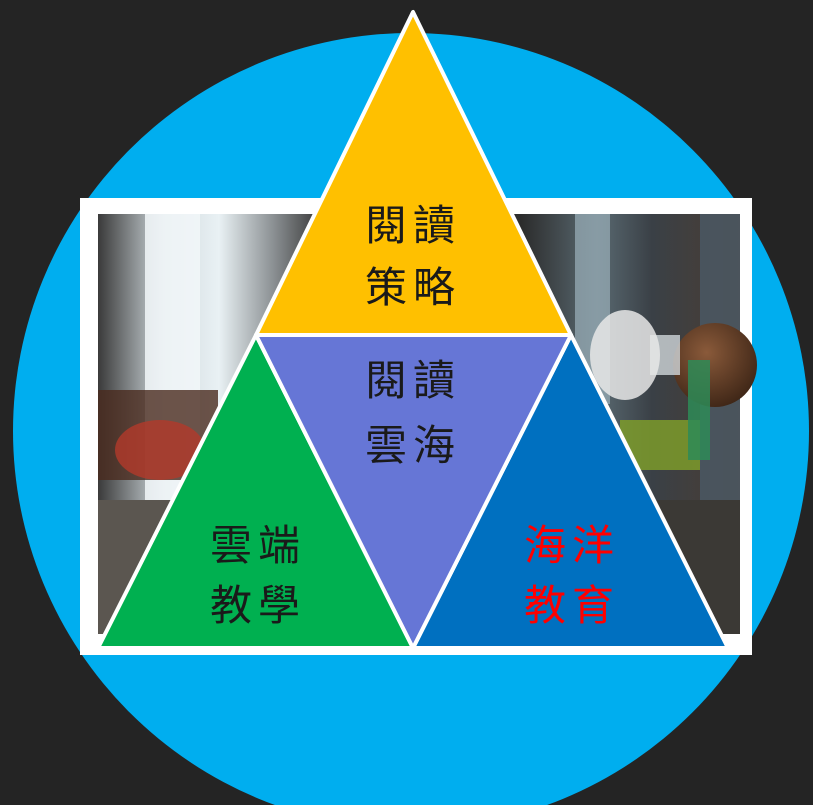 The height and width of the screenshot is (805, 813). I want to click on center-triangle-label: 閱讀 雲海, so click(413, 413).